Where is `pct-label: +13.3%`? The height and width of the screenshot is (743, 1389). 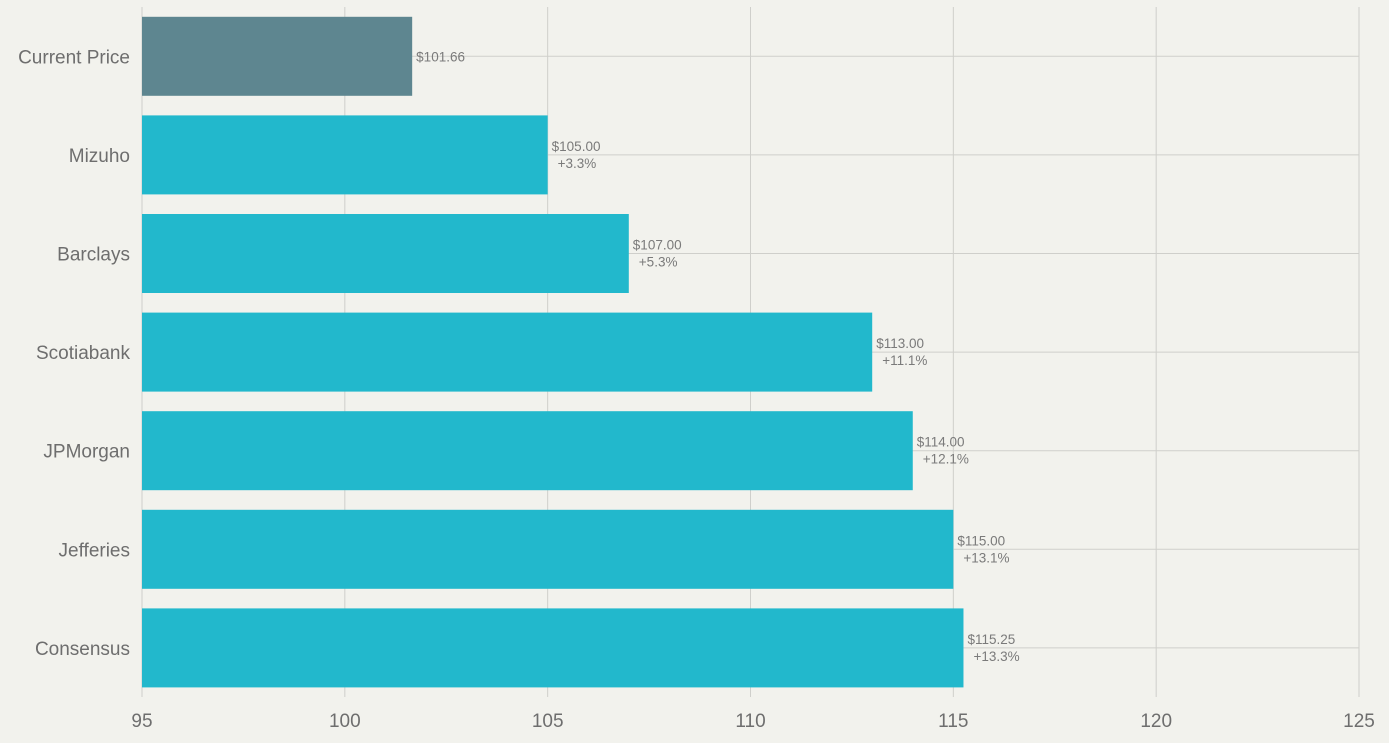
pct-label: +13.3% is located at coordinates (996, 656).